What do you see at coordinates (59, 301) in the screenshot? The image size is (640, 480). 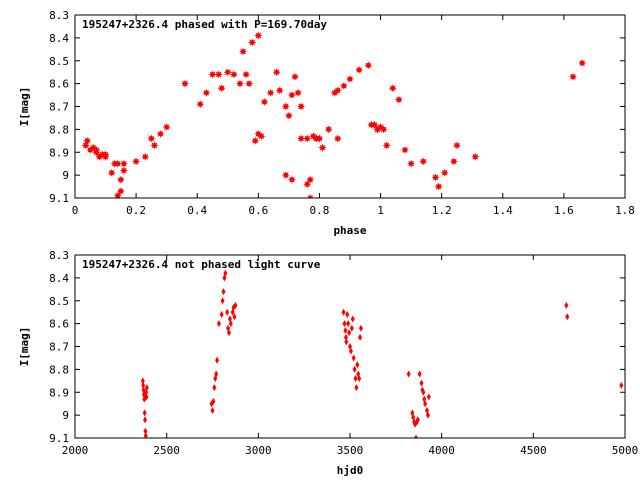 I see `raw-y-tick-label: 8.5` at bounding box center [59, 301].